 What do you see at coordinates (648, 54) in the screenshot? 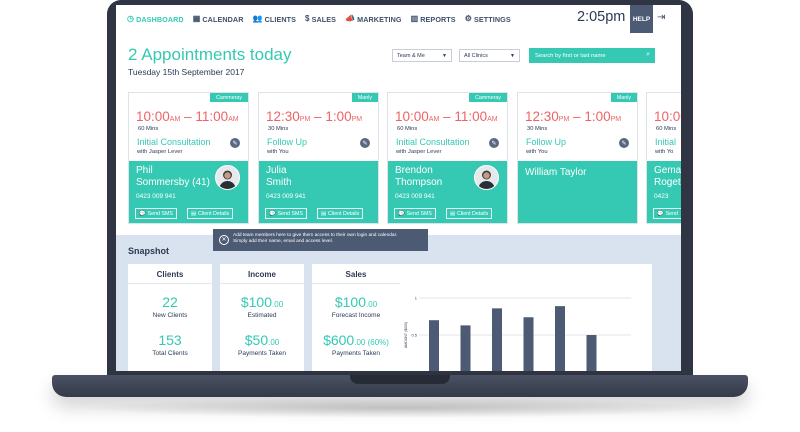
I see `search-icon: ⌕` at bounding box center [648, 54].